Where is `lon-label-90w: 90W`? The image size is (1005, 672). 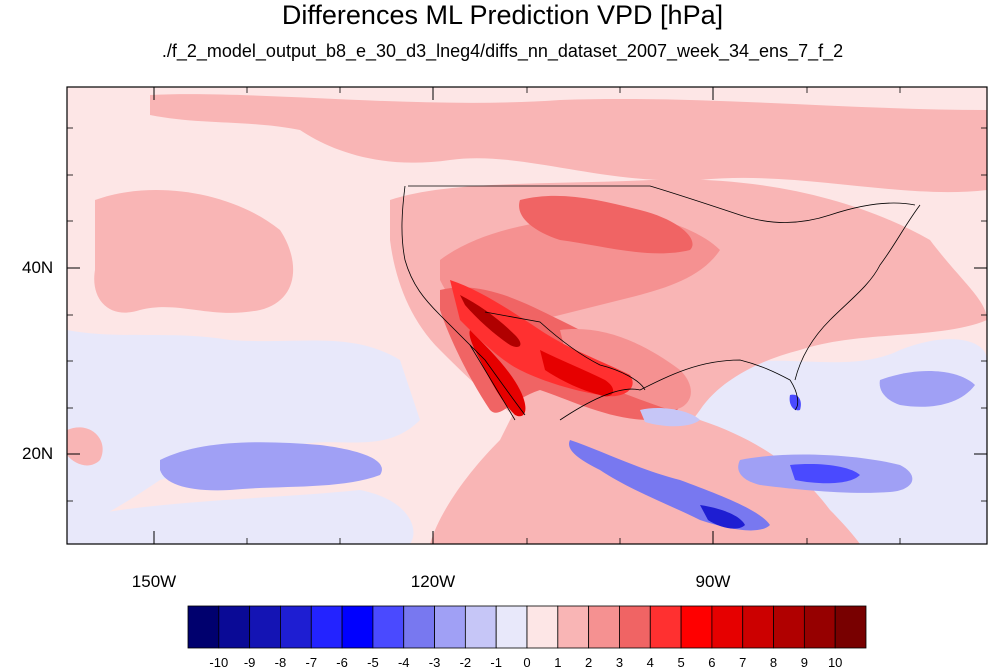 lon-label-90w: 90W is located at coordinates (713, 581).